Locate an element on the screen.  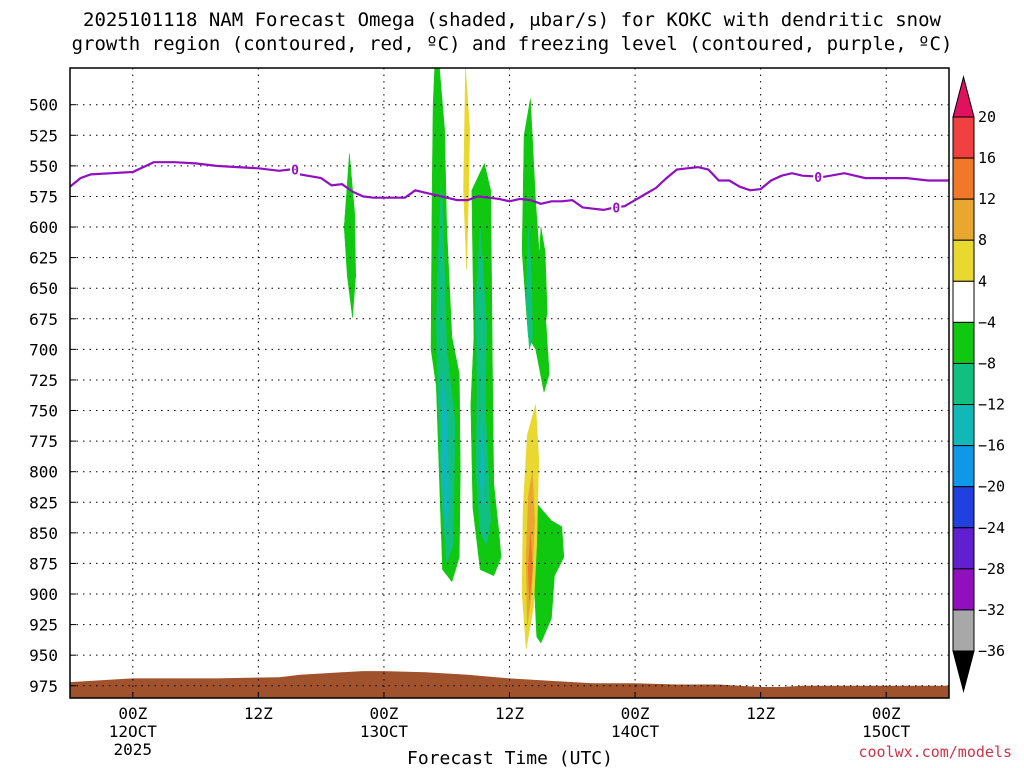
freezing-level-label-0: 0 is located at coordinates (295, 171).